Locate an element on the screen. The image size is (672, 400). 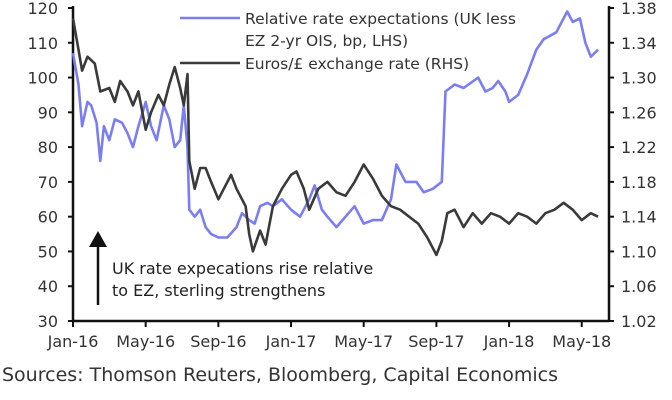
y-left-tick-label: 40 is located at coordinates (48, 286).